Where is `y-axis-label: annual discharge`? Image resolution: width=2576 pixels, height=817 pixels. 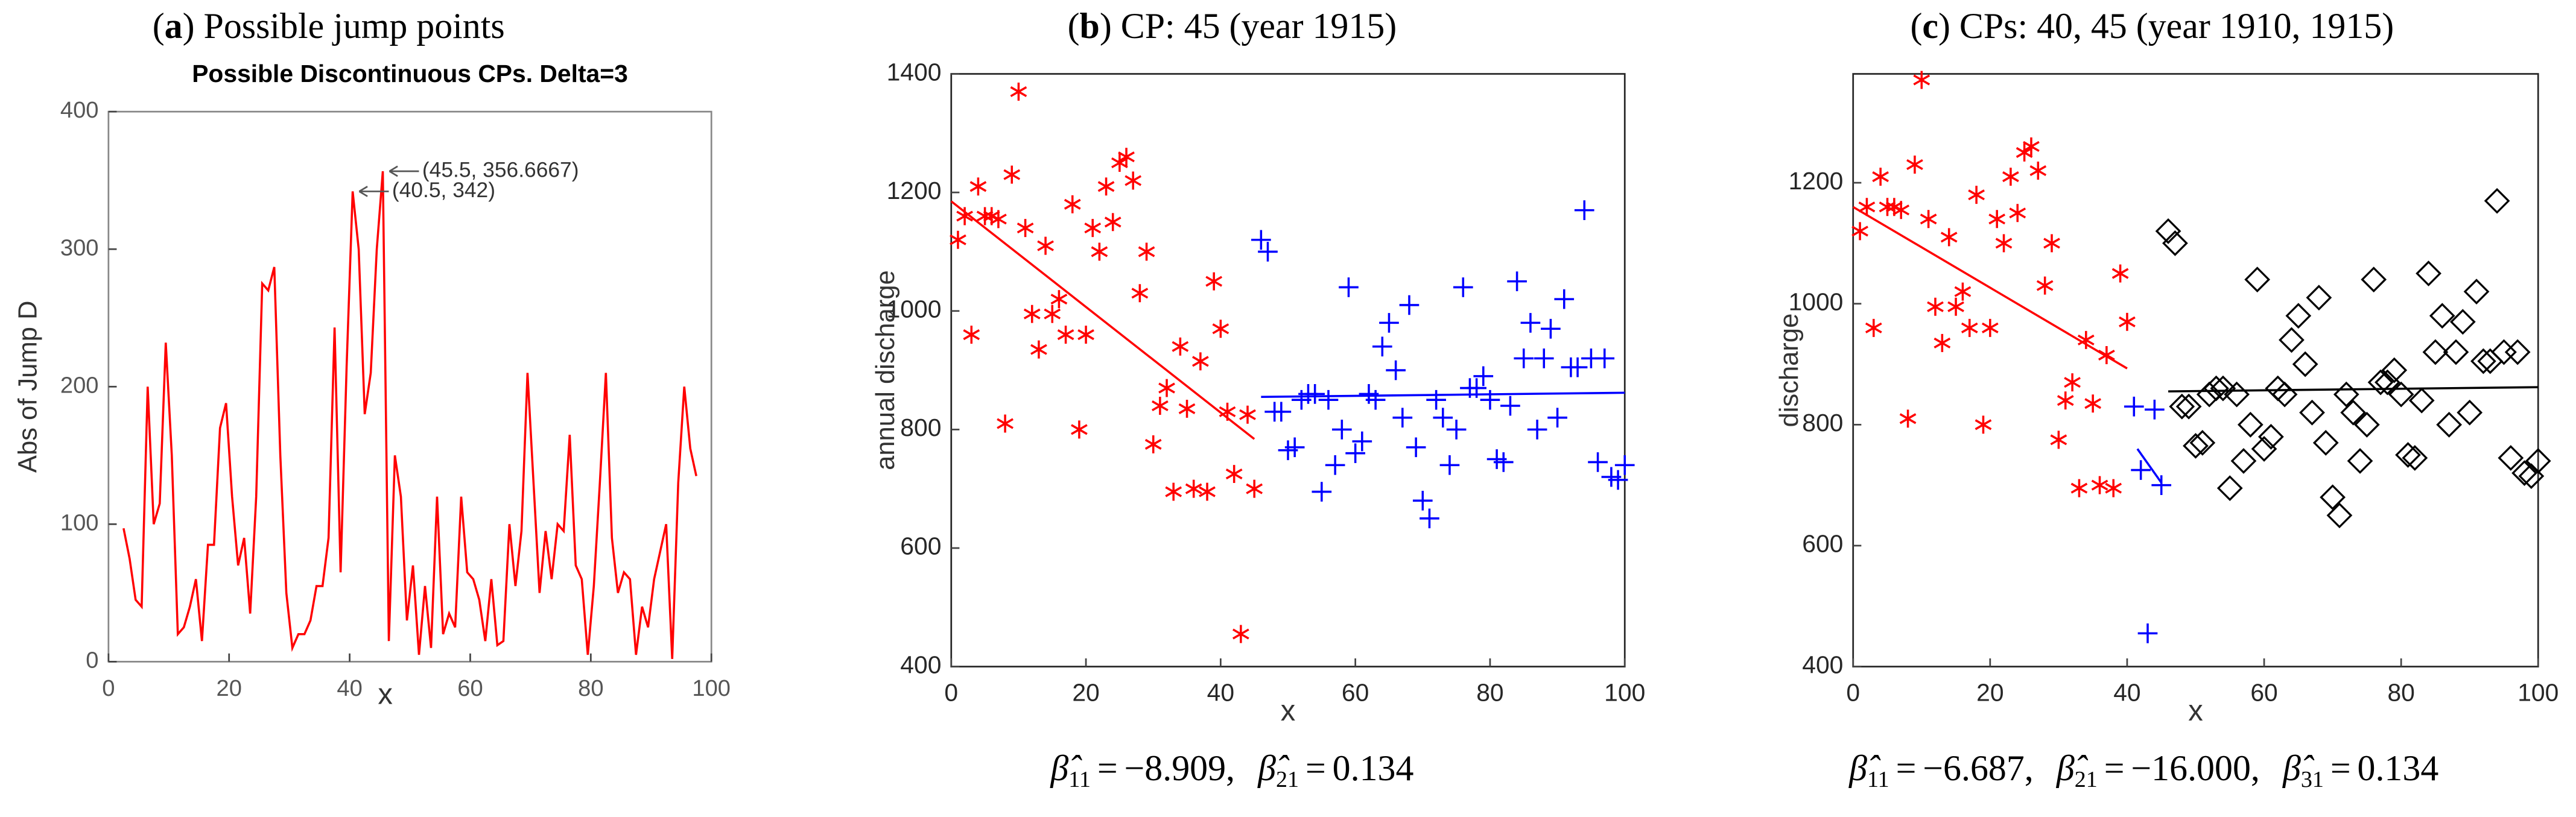 y-axis-label: annual discharge is located at coordinates (886, 370).